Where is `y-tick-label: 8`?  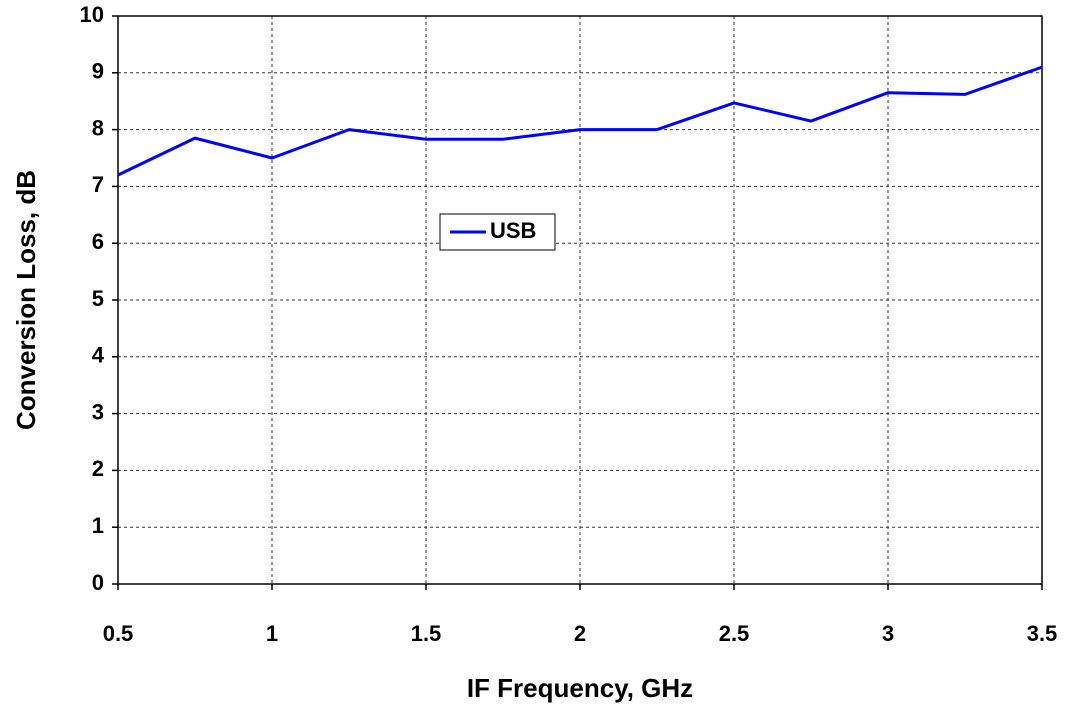 y-tick-label: 8 is located at coordinates (98, 127).